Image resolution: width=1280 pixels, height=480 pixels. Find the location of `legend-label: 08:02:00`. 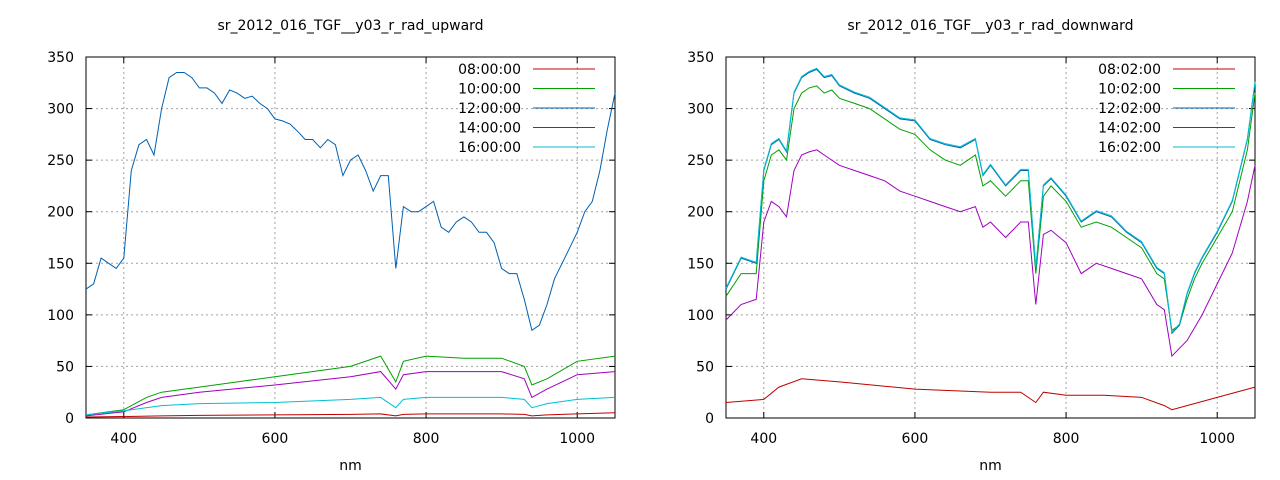

legend-label: 08:02:00 is located at coordinates (1129, 70).